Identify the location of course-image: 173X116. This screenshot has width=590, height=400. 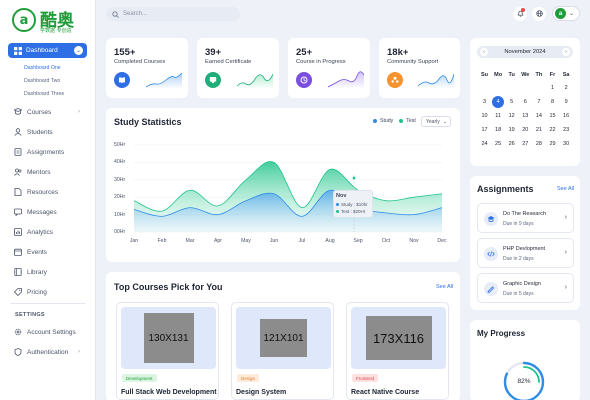
(398, 338).